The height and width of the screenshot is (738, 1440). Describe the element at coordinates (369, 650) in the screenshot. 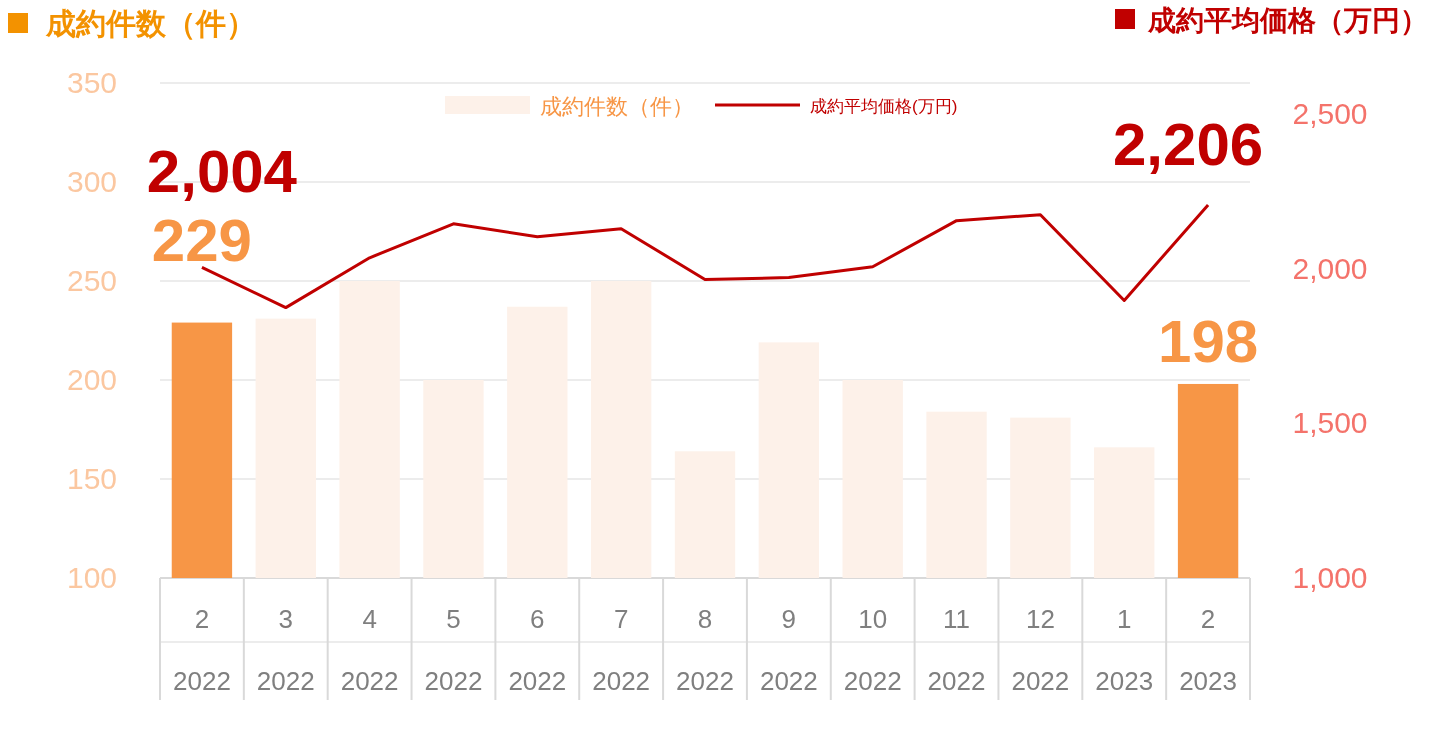

I see `category-label: 4 2022` at that location.